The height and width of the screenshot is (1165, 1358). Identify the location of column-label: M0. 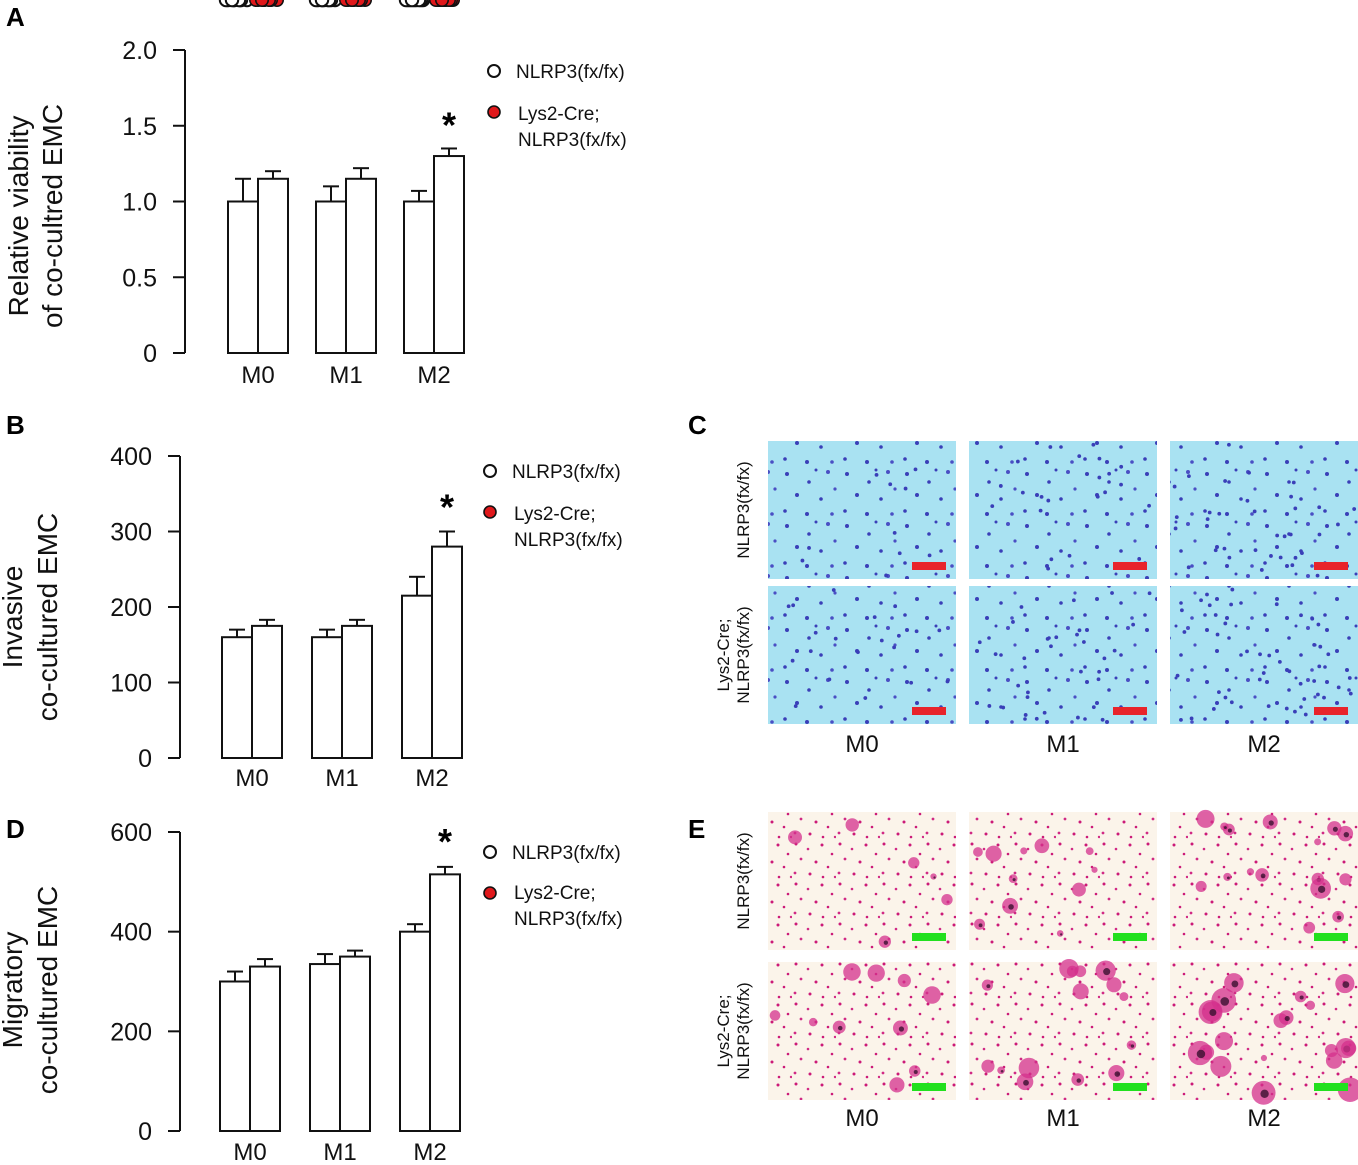
(861, 744).